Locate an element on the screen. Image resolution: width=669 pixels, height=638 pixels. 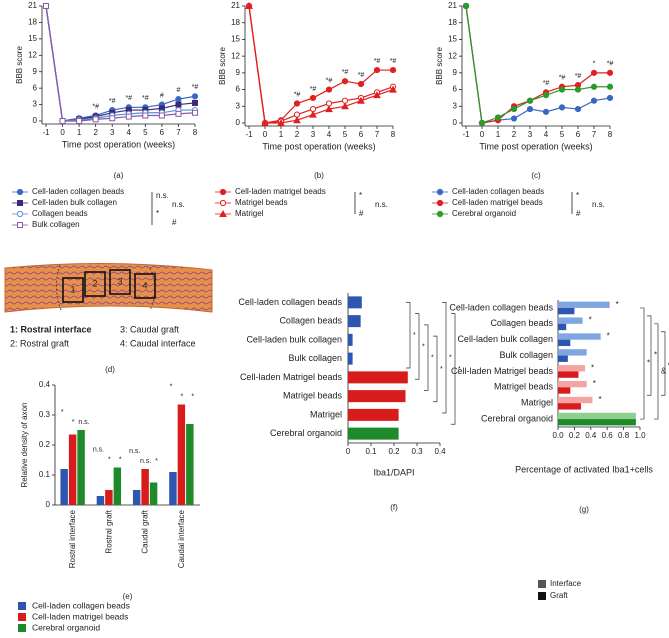
y-tick-label: 9 is located at coordinates (238, 72).